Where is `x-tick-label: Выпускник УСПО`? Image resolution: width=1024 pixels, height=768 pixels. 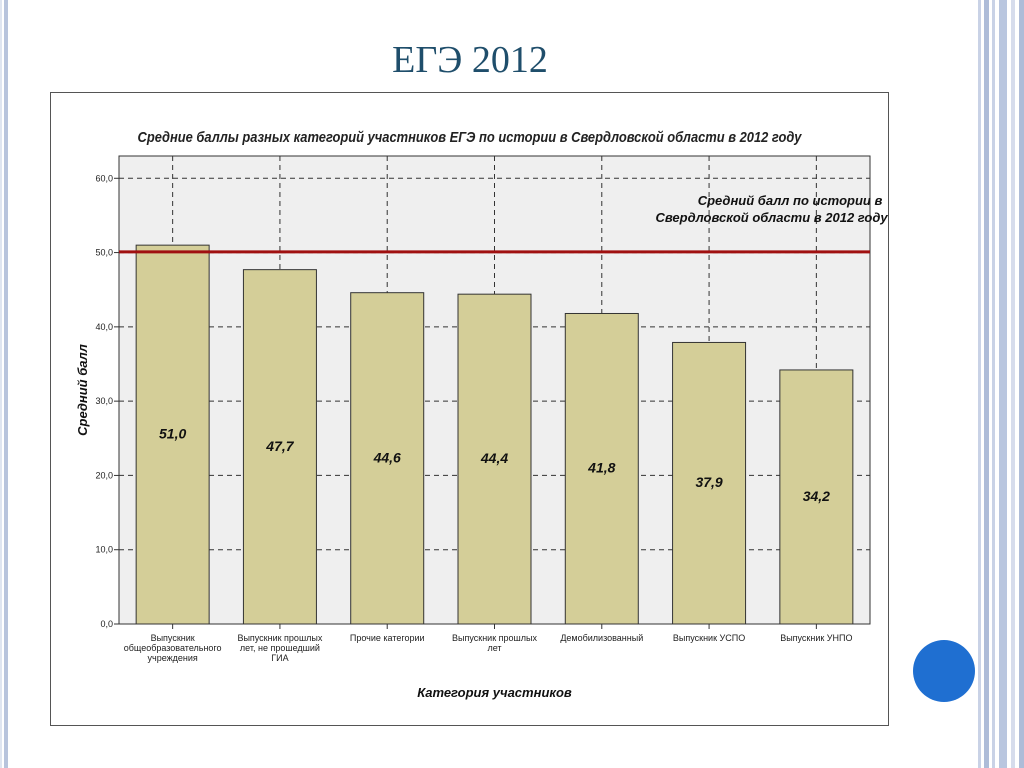 x-tick-label: Выпускник УСПО is located at coordinates (709, 638).